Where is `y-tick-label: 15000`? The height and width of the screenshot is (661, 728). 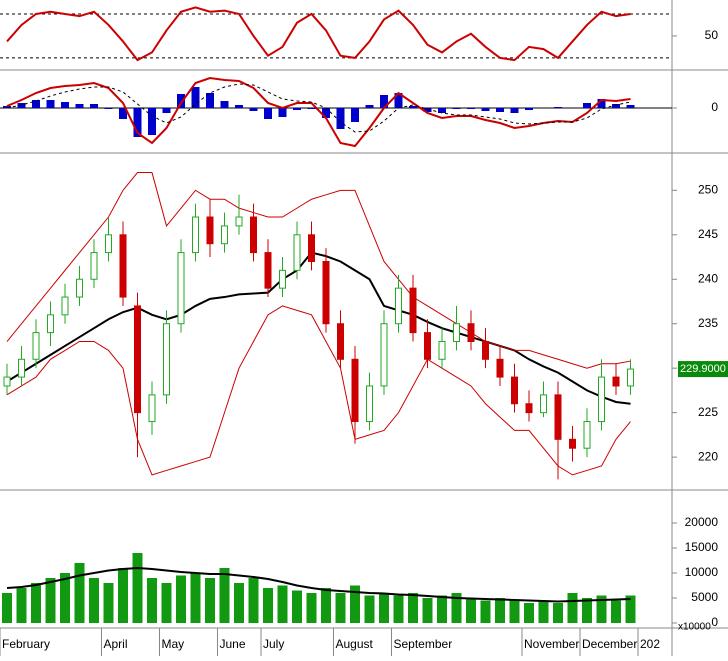 y-tick-label: 15000 is located at coordinates (702, 547).